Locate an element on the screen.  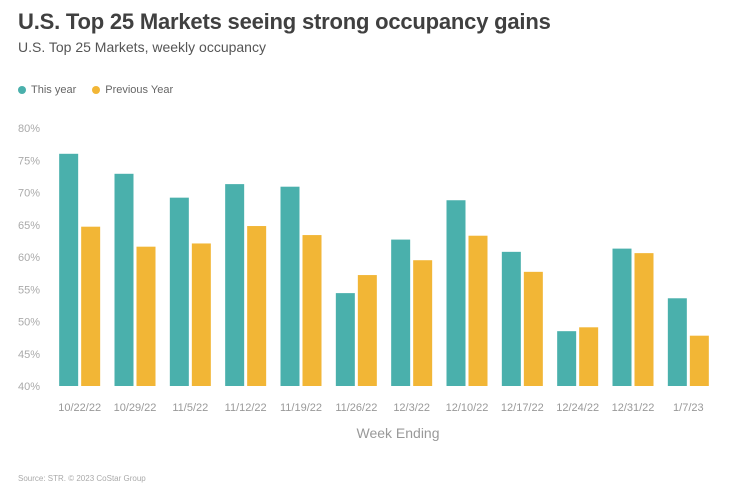
y-tick-label: 55% is located at coordinates (29, 290).